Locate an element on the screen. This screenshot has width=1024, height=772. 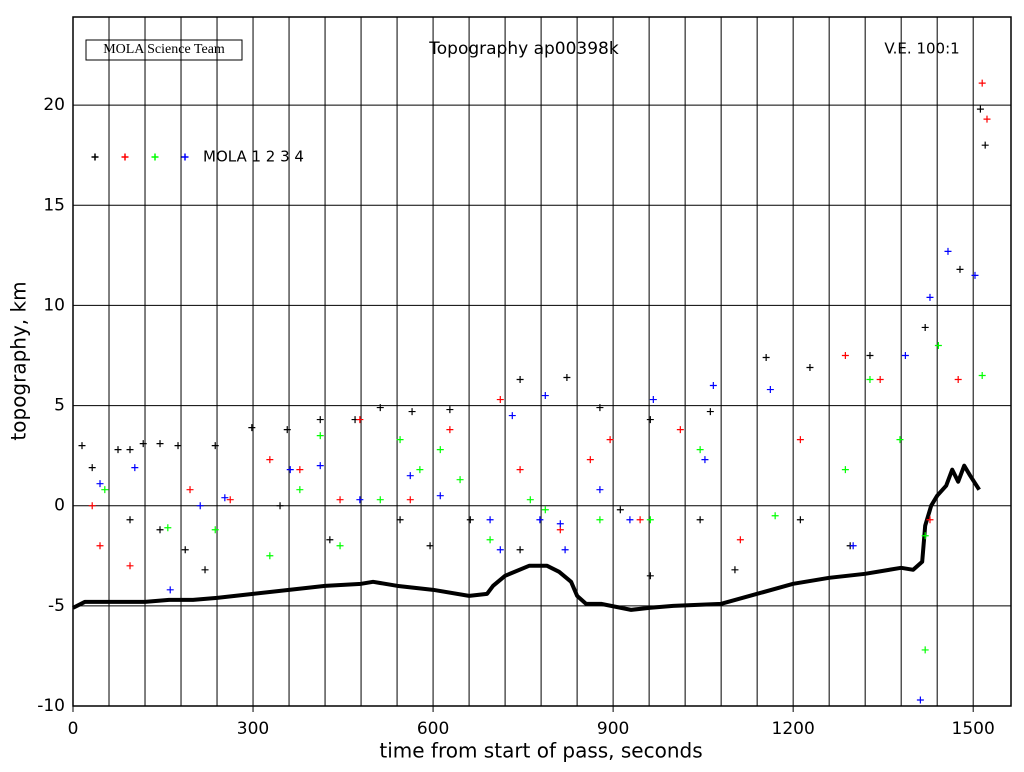
y-tick-label: 20 is located at coordinates (54, 105).